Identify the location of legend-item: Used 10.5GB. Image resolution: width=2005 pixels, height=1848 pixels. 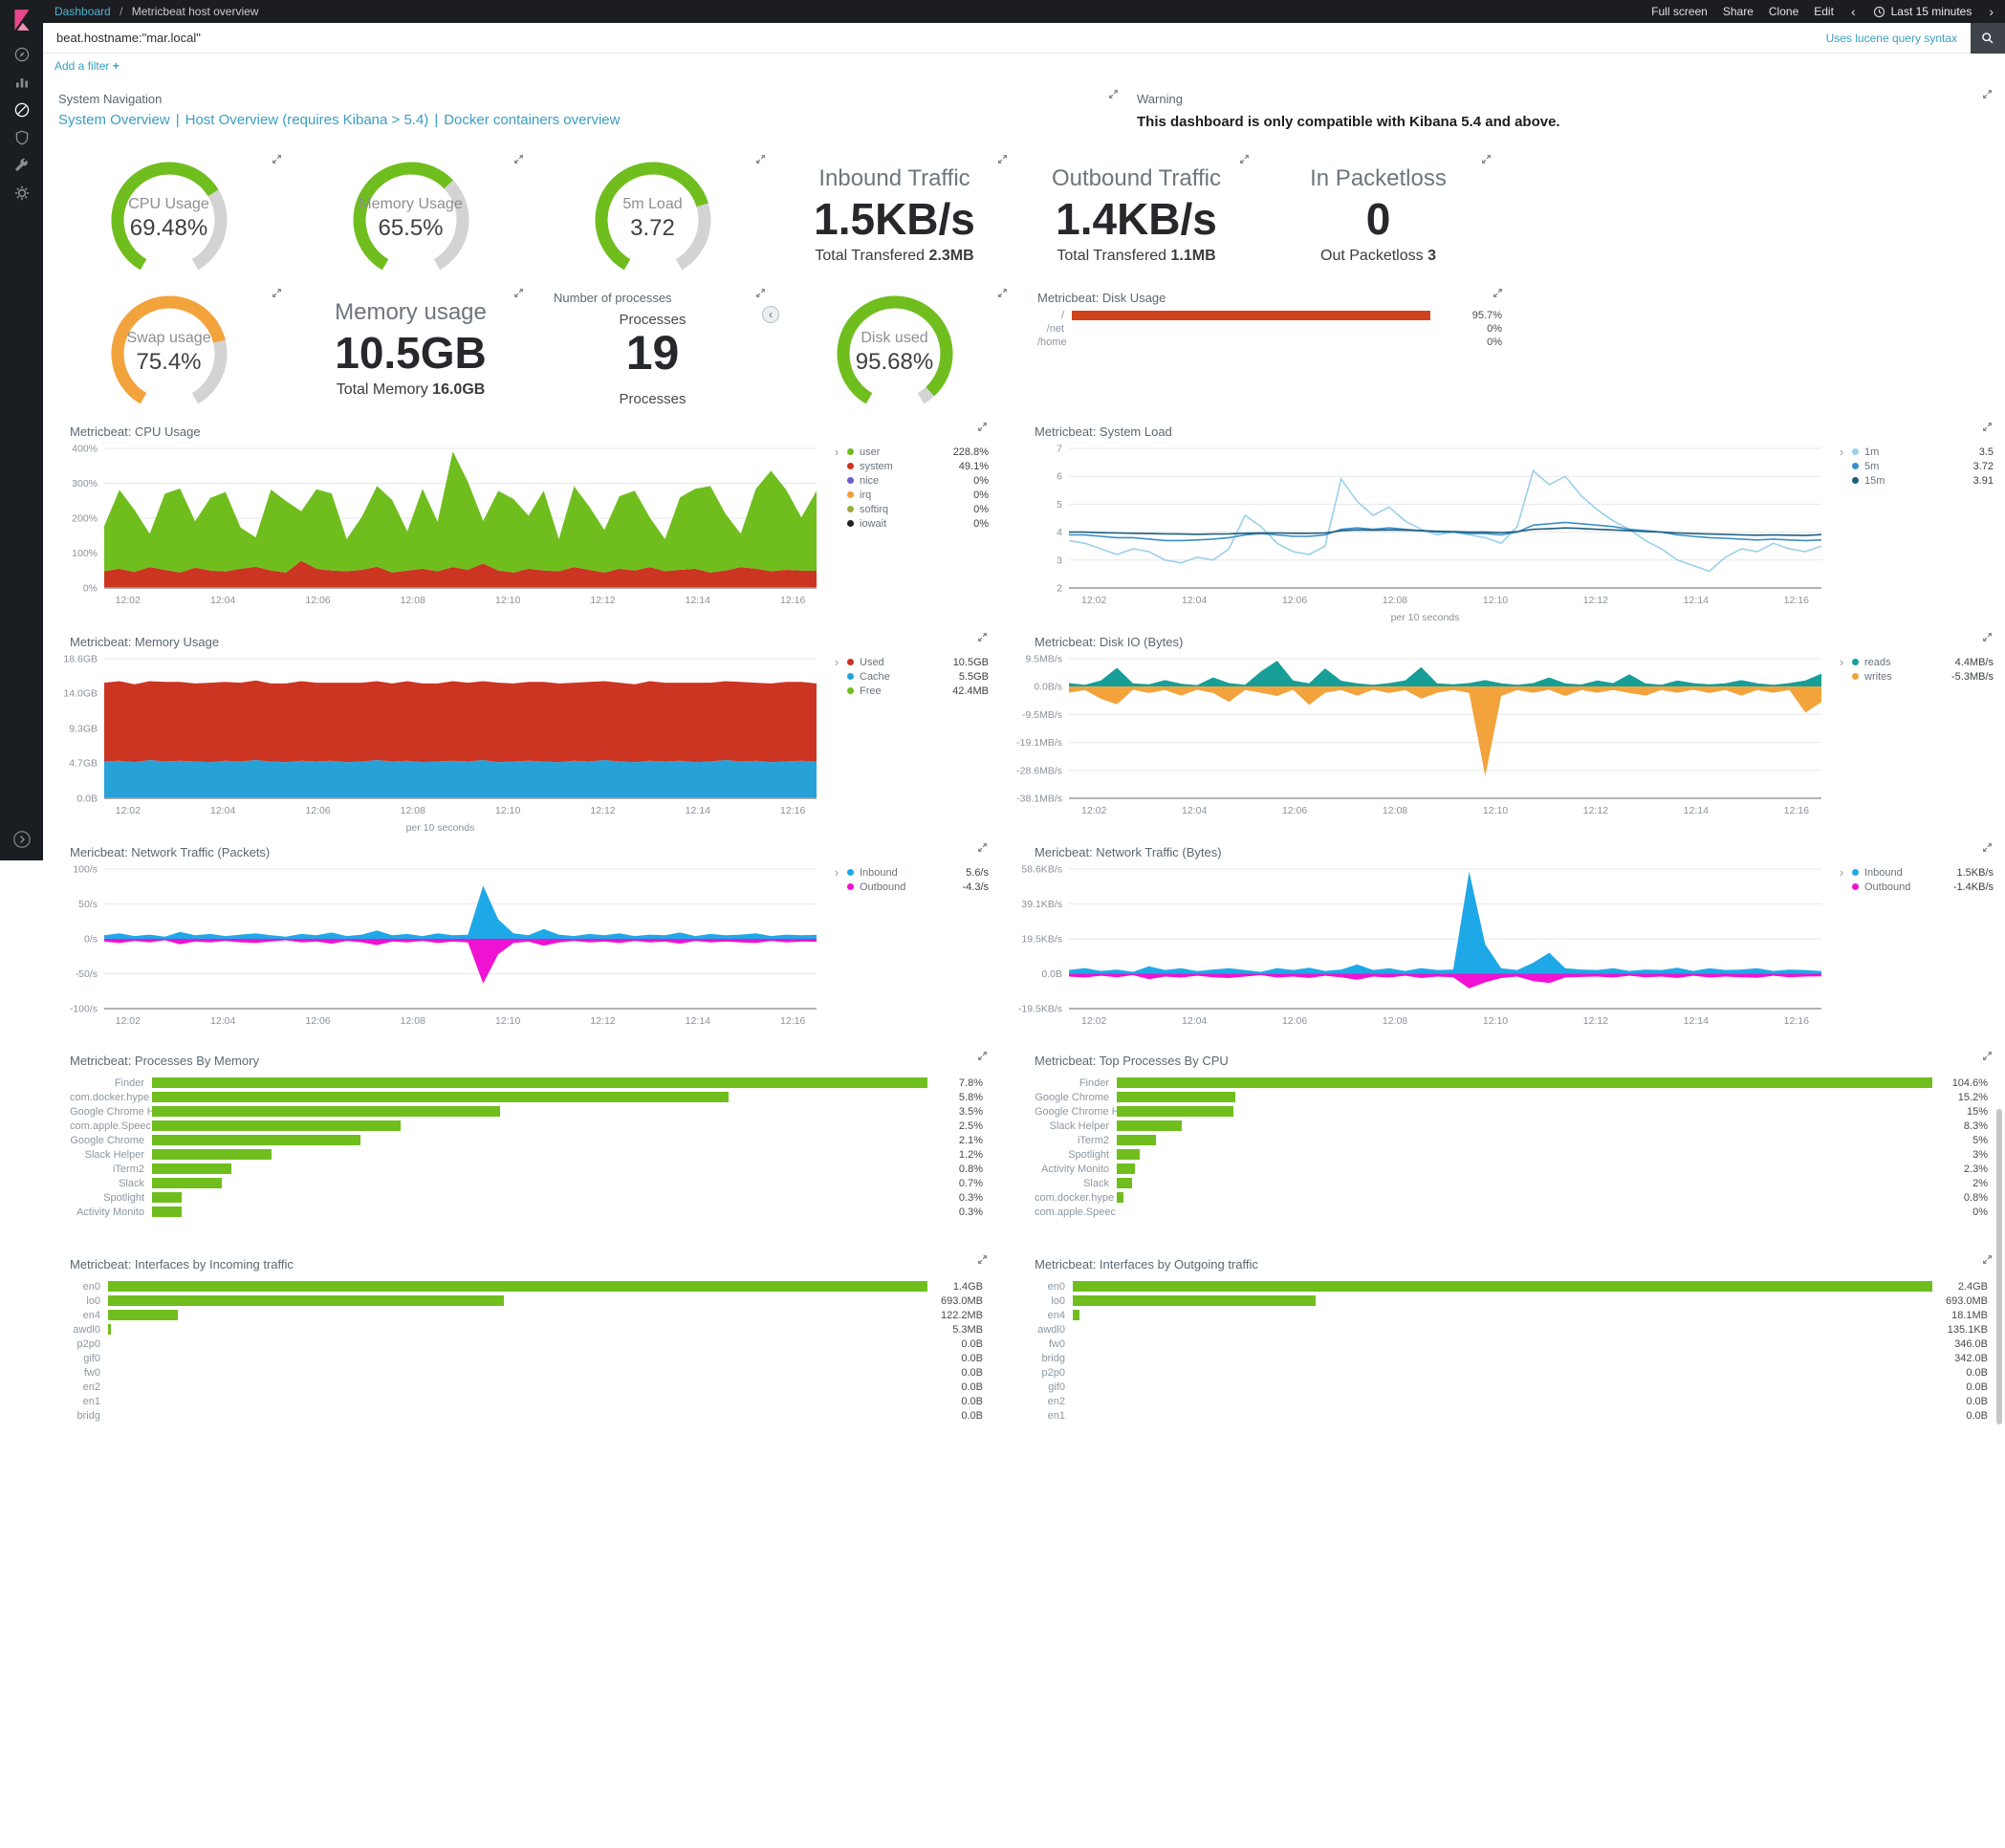
(918, 662).